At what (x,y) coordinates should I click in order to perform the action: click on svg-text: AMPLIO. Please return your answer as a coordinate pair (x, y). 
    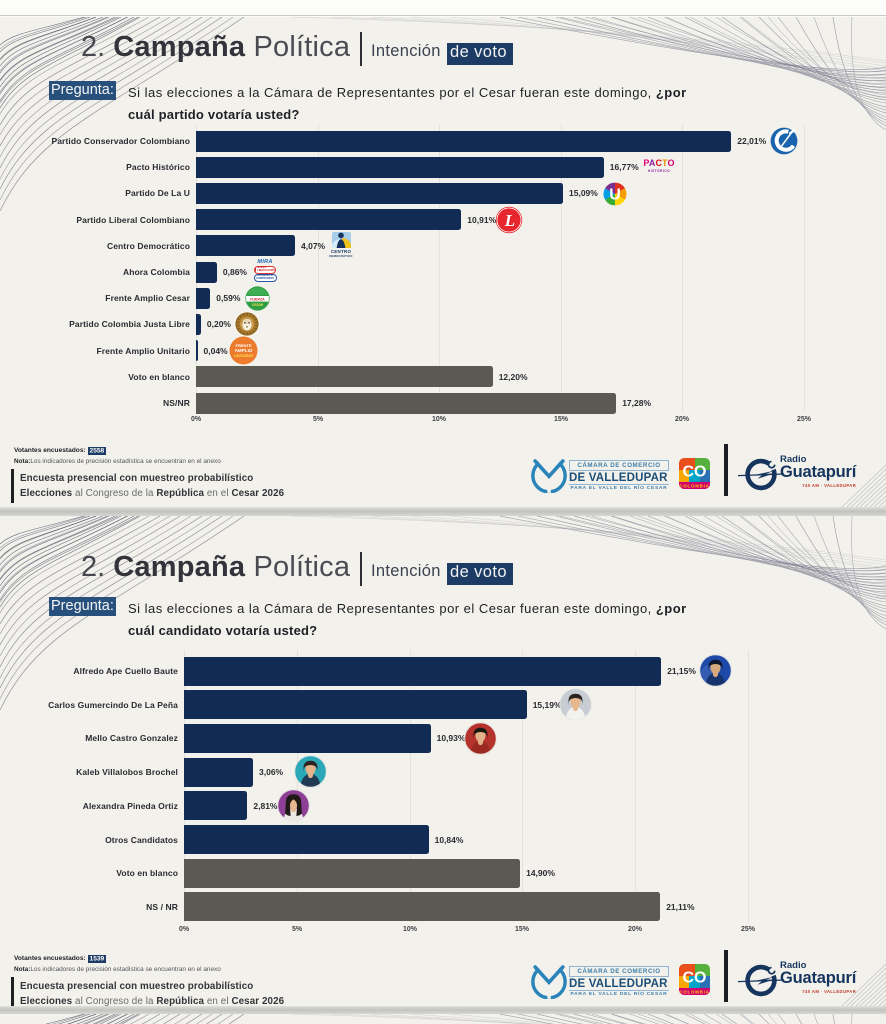
    Looking at the image, I should click on (244, 350).